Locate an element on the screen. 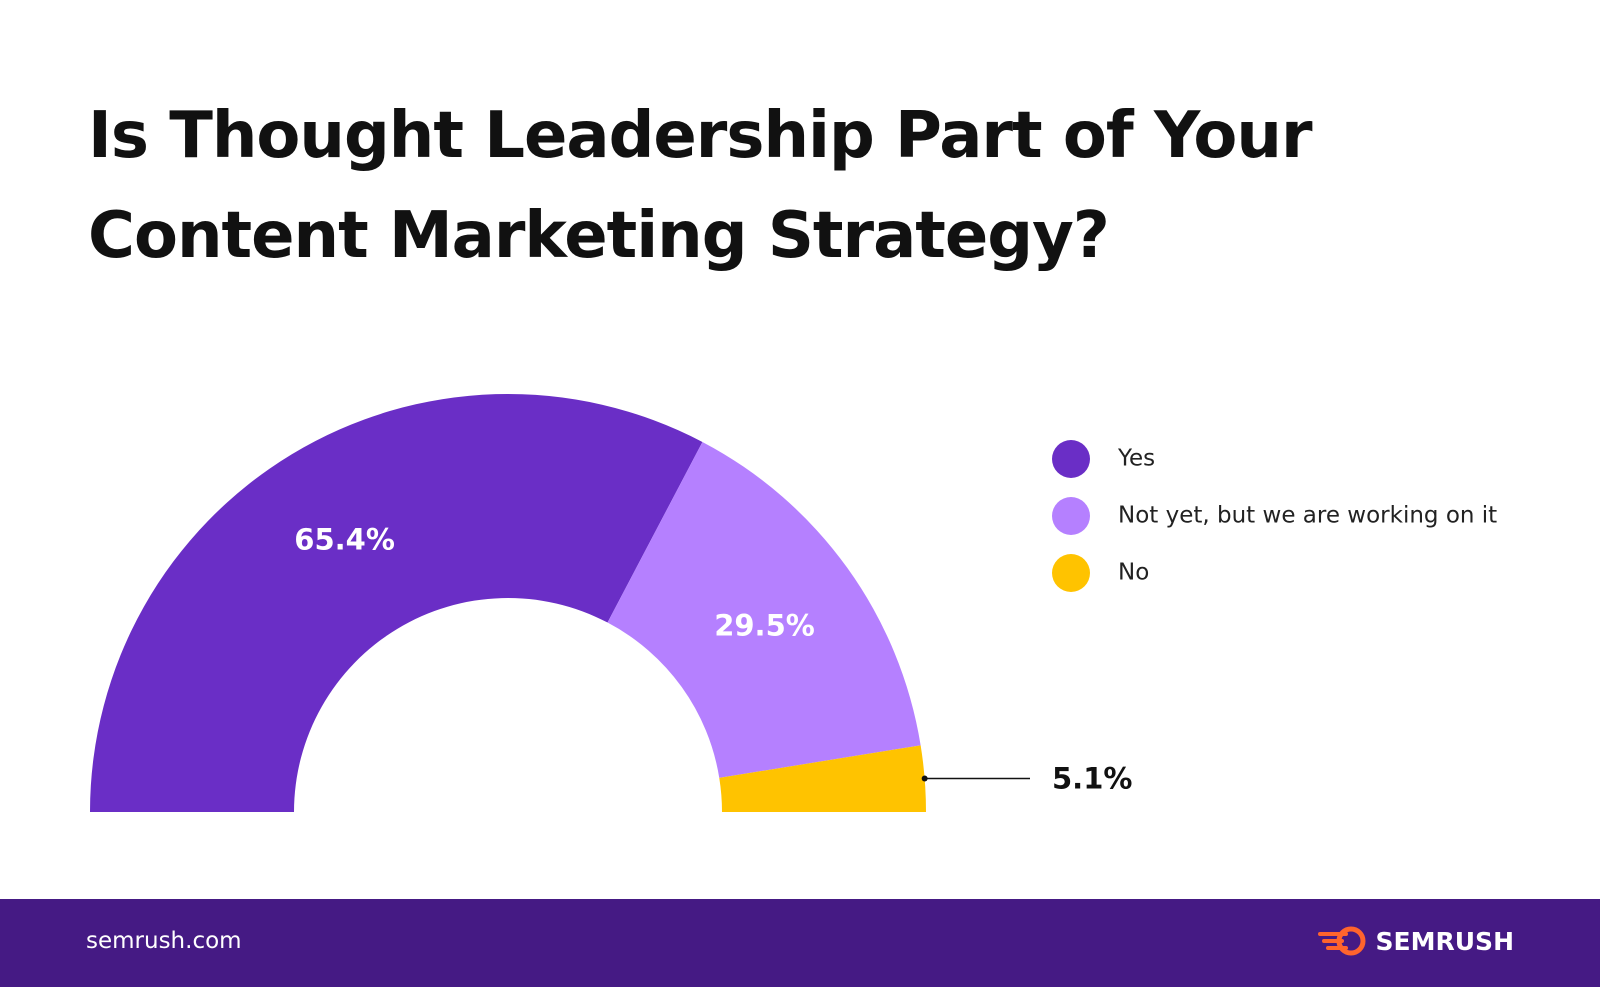 The image size is (1600, 987). legend-label: Yes is located at coordinates (1136, 459).